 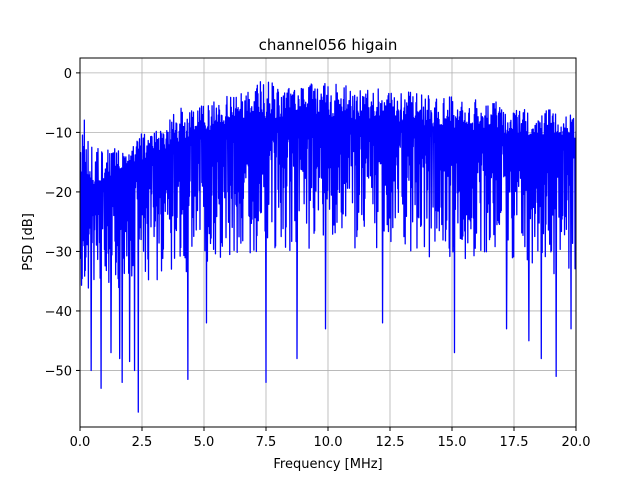 What do you see at coordinates (328, 45) in the screenshot?
I see `chart-title: channel056 higain` at bounding box center [328, 45].